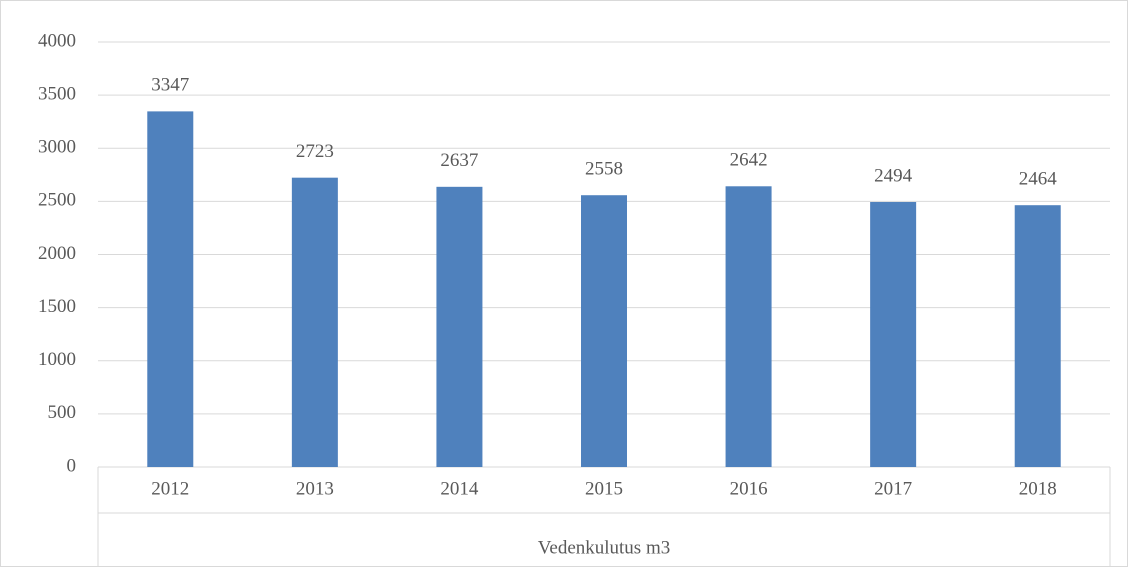 Image resolution: width=1128 pixels, height=567 pixels. What do you see at coordinates (604, 169) in the screenshot?
I see `data-label: 2558` at bounding box center [604, 169].